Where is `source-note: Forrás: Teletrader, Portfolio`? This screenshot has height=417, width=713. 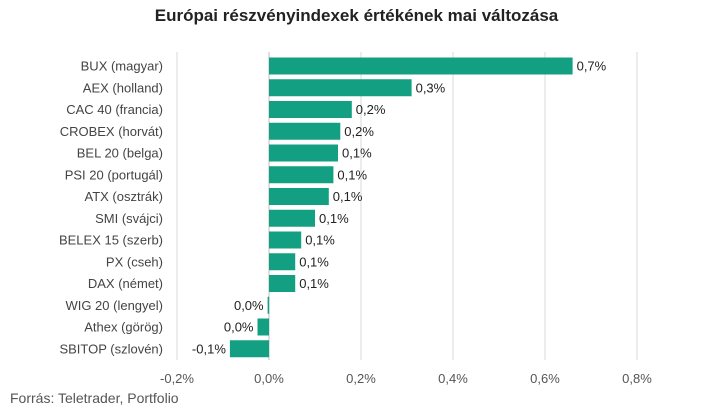 source-note: Forrás: Teletrader, Portfolio is located at coordinates (94, 398).